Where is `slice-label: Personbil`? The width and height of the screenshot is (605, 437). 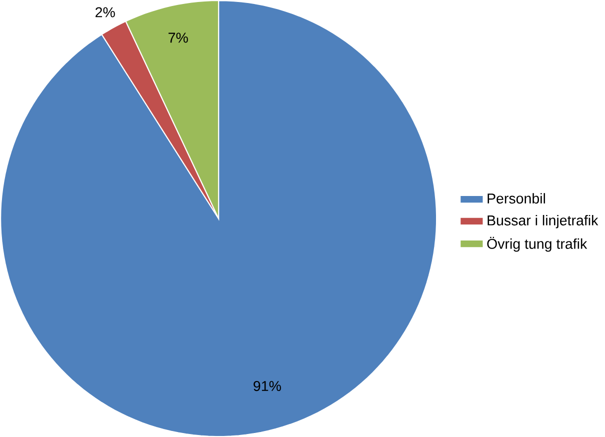
slice-label: Personbil is located at coordinates (516, 198).